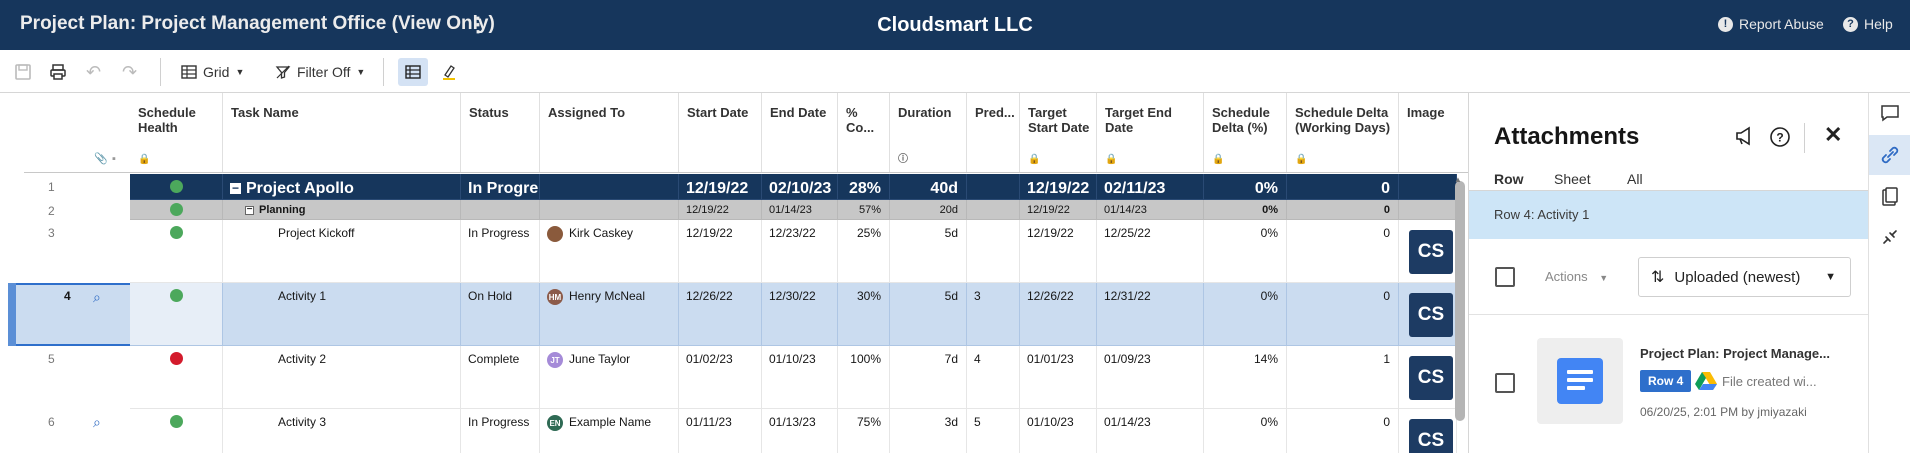  I want to click on task-name-cell: Activity 3, so click(342, 431).